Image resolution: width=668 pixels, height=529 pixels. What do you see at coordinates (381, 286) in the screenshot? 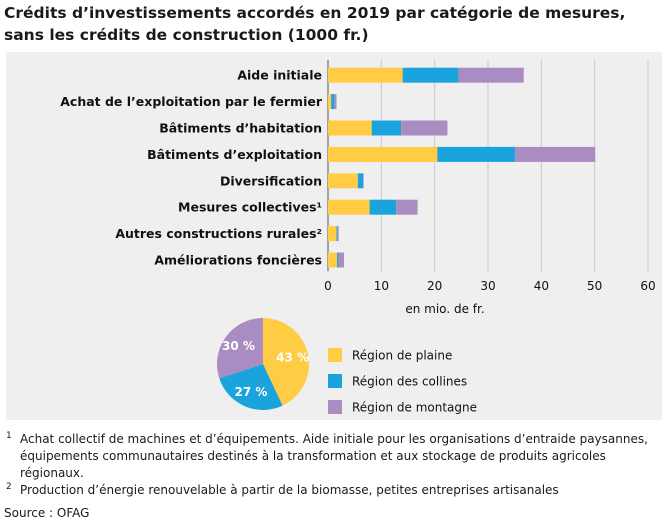
I see `x-tick-10: 10` at bounding box center [381, 286].